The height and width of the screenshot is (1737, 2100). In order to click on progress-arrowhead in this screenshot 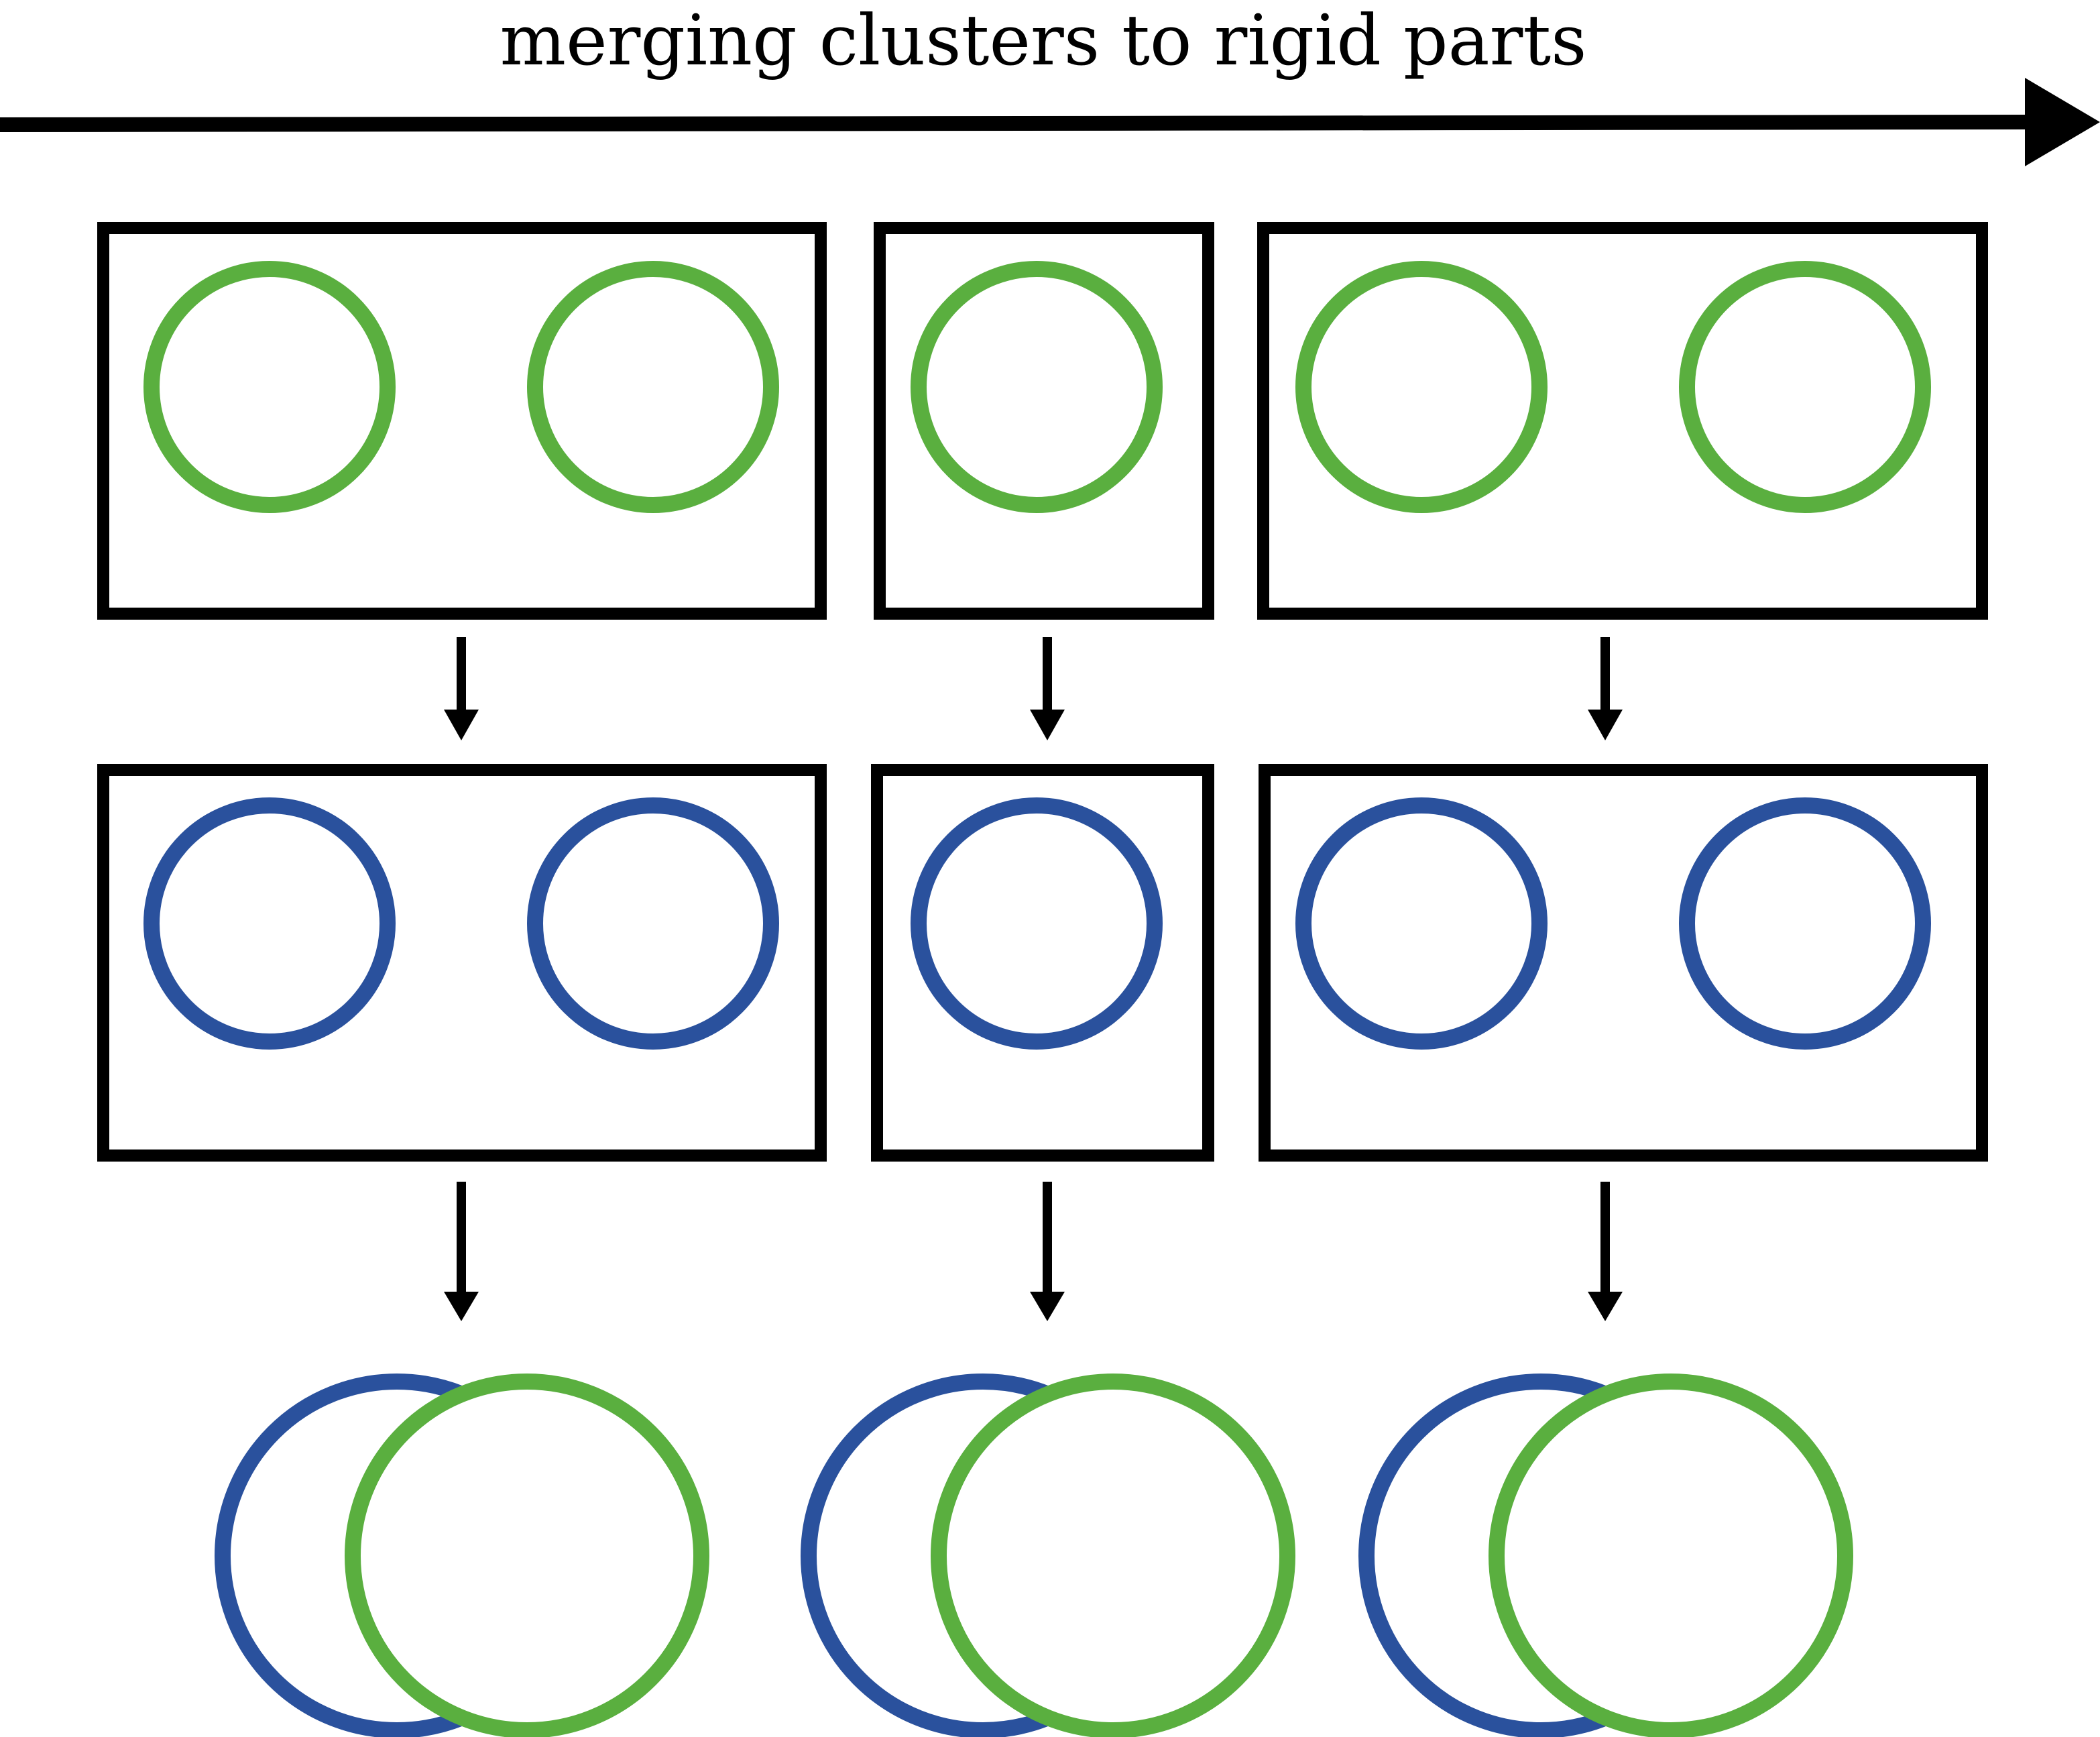, I will do `click(2062, 122)`.